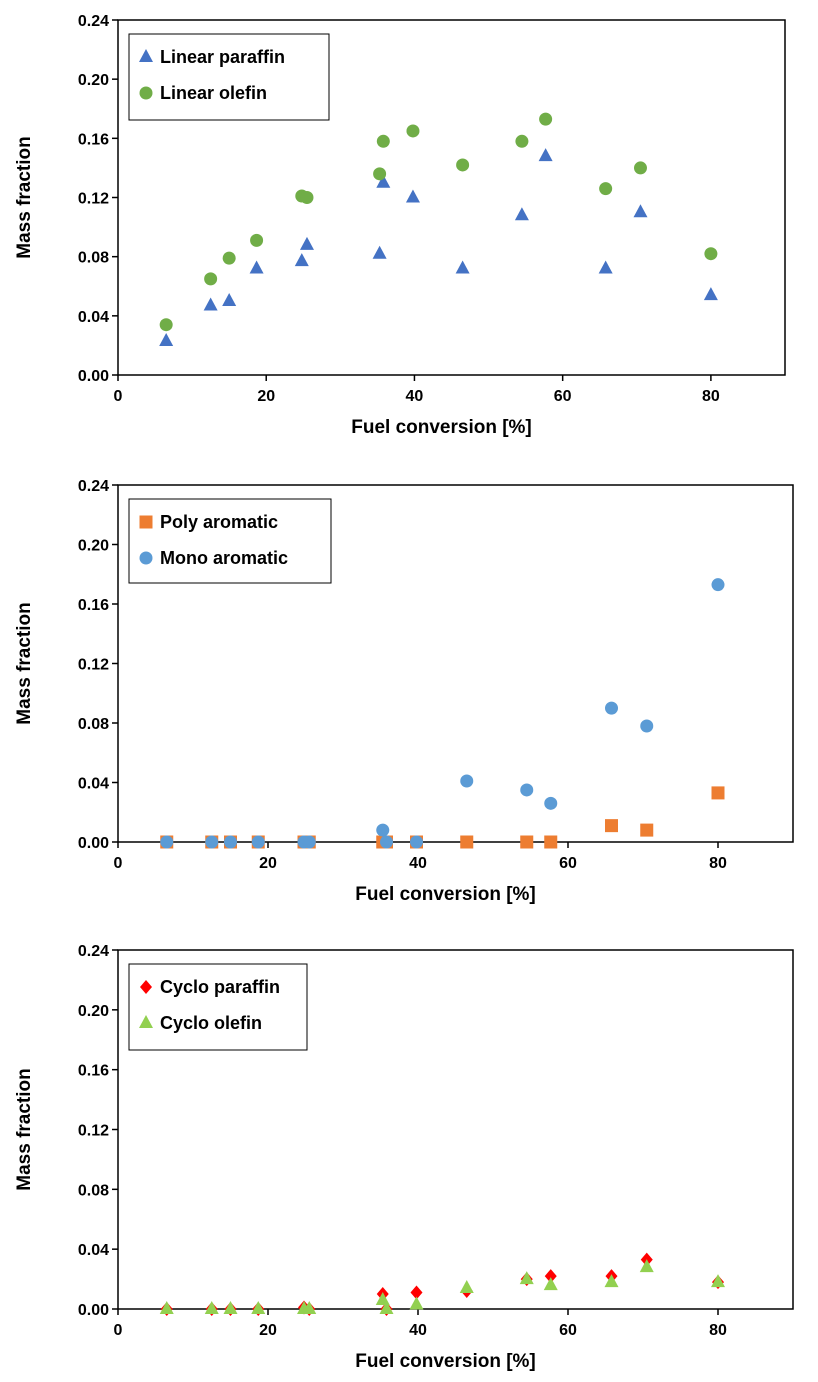 This screenshot has height=1382, width=818. I want to click on legend: Linear paraffin Linear olefin, so click(229, 77).